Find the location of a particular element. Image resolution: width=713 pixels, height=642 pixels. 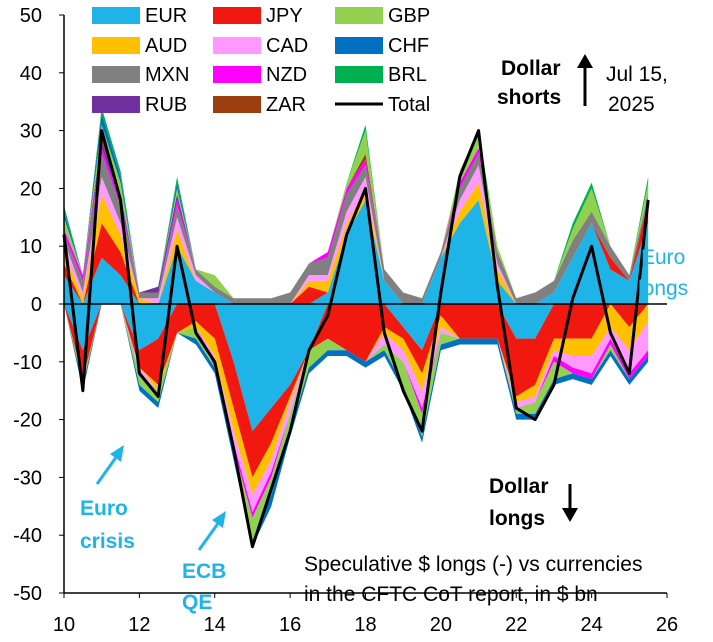

legend-label-aud: AUD is located at coordinates (166, 46).